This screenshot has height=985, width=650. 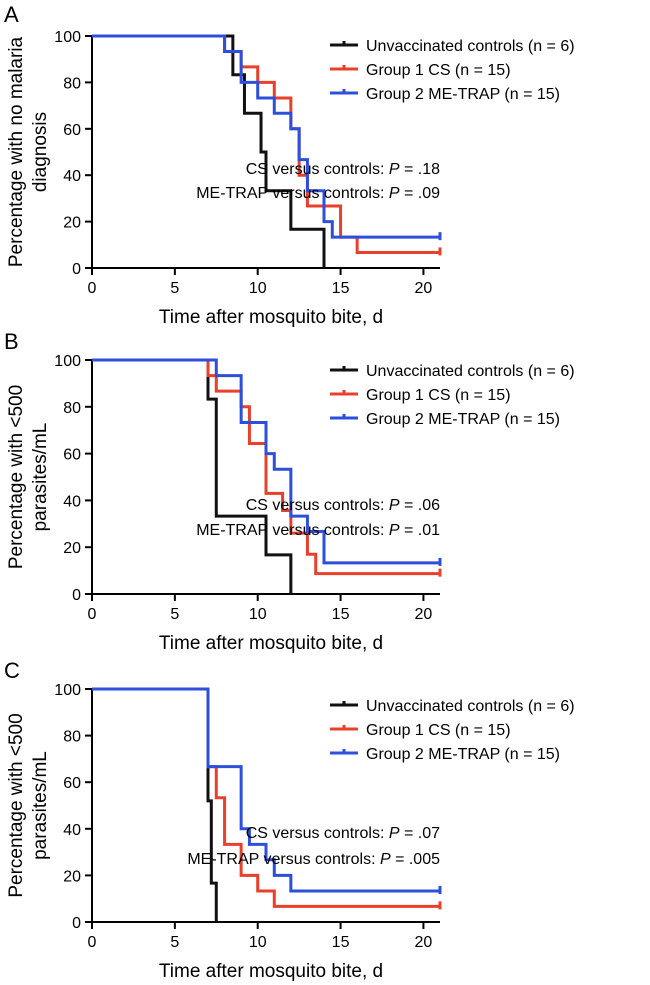 What do you see at coordinates (420, 505) in the screenshot?
I see `annotation-value: = .06` at bounding box center [420, 505].